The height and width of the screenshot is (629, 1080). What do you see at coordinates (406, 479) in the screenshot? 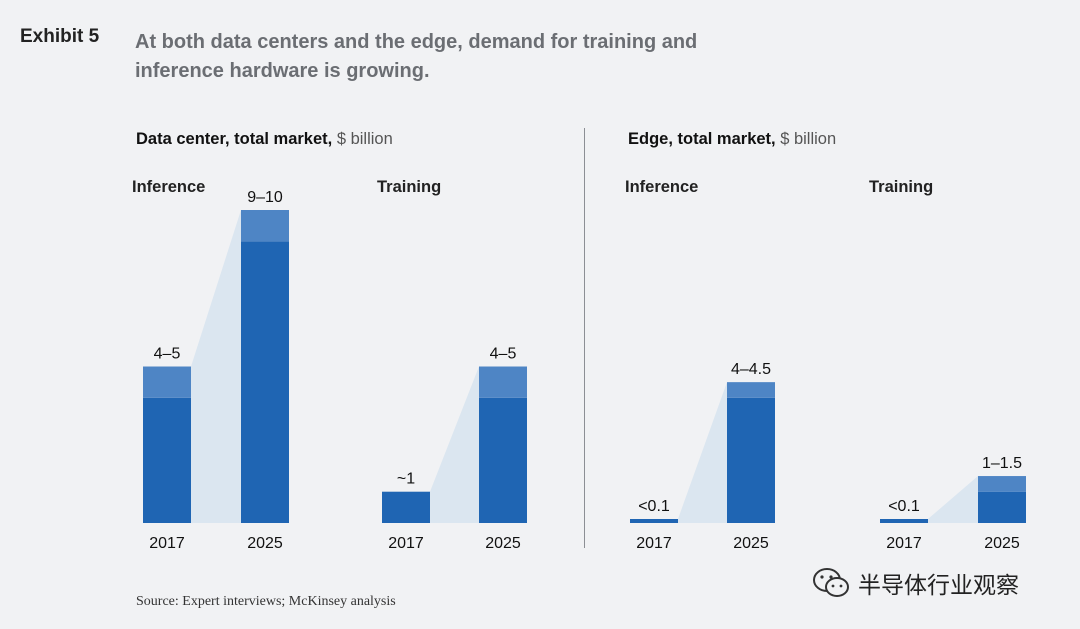
I see `value-label: ~1` at bounding box center [406, 479].